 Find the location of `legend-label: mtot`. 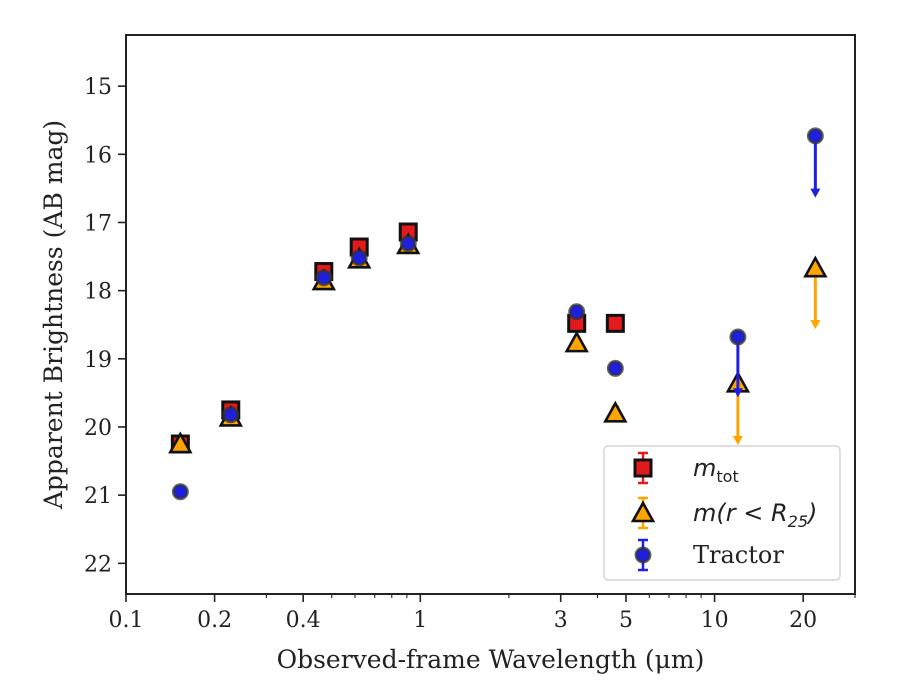

legend-label: mtot is located at coordinates (716, 470).